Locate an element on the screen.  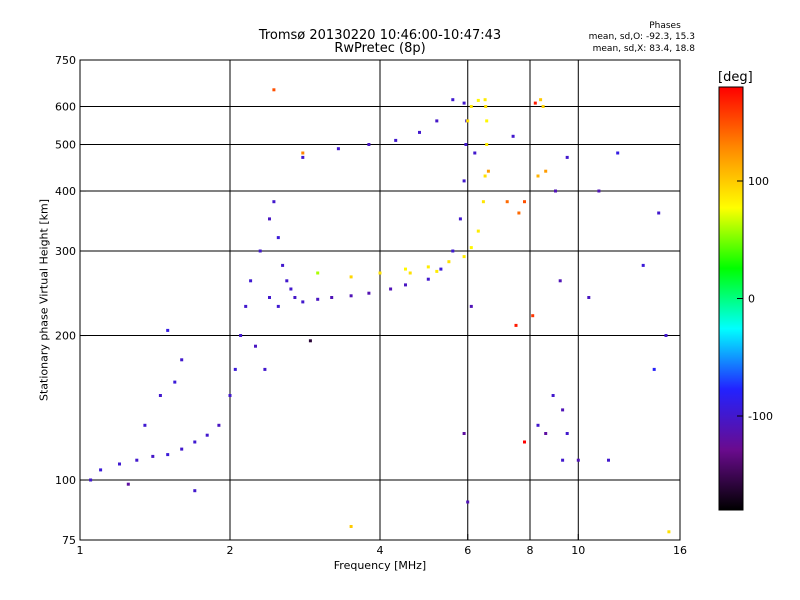
y-tick-label: 600 is located at coordinates (65, 107).